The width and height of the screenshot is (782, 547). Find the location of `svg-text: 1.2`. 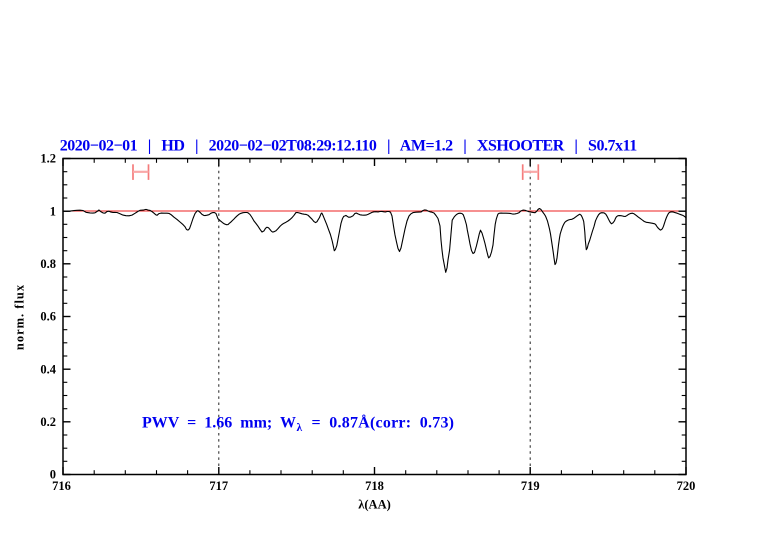

svg-text: 1.2 is located at coordinates (48, 159).